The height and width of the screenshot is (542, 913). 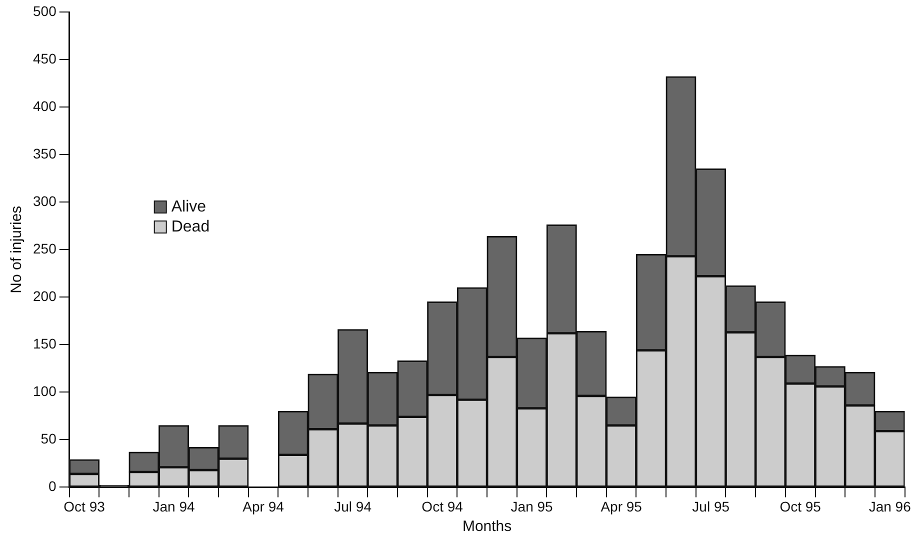 I want to click on x-tick-label: Jul 95, so click(x=711, y=506).